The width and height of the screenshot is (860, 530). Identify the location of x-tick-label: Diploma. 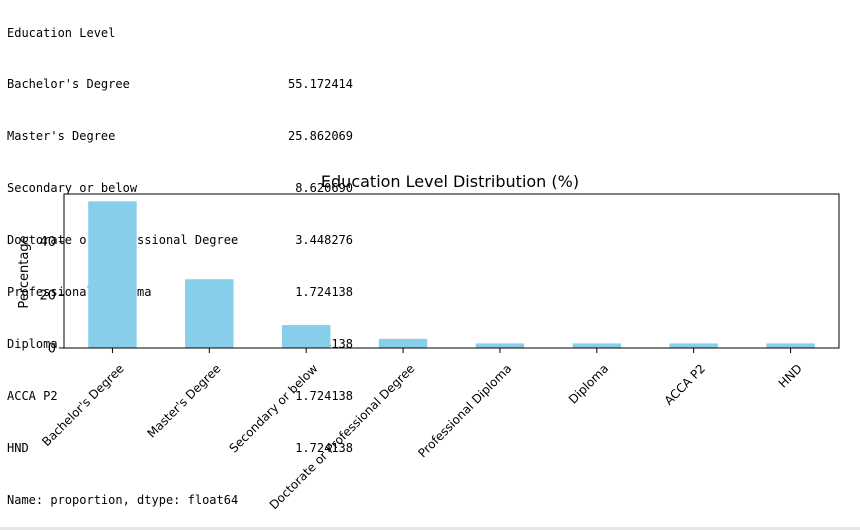
(588, 383).